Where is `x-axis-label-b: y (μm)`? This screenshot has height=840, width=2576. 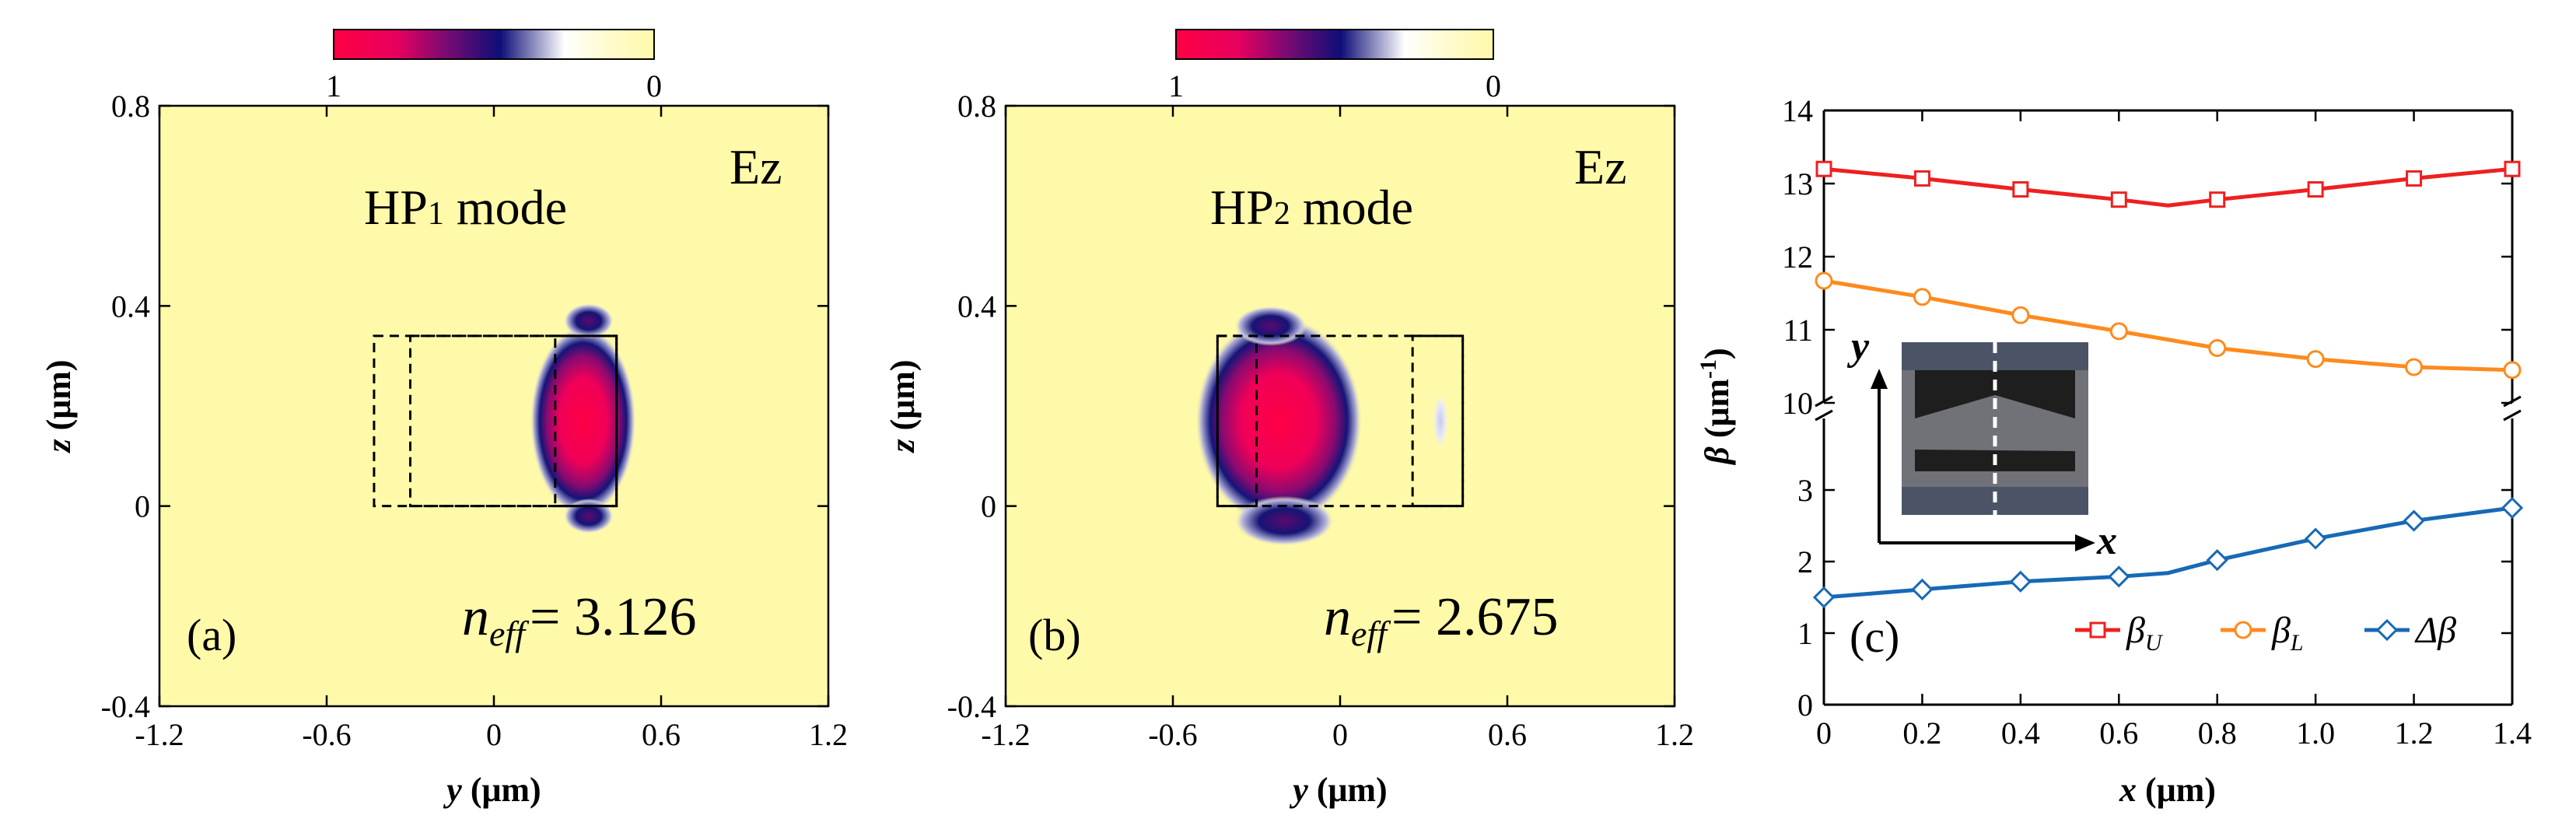 x-axis-label-b: y (μm) is located at coordinates (1338, 790).